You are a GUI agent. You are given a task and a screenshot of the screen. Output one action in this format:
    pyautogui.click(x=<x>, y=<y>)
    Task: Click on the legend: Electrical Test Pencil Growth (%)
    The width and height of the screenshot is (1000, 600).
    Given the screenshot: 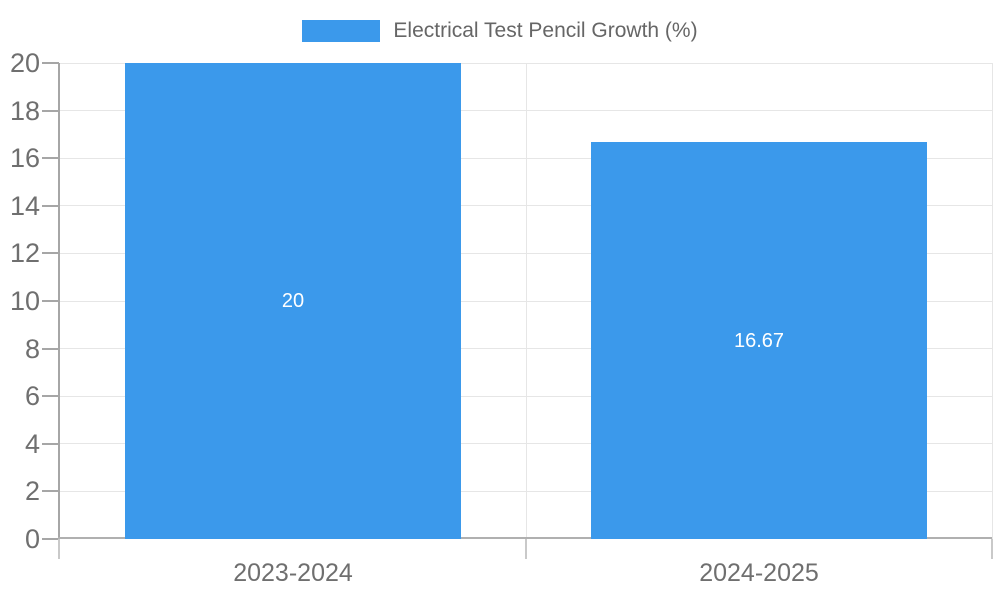 What is the action you would take?
    pyautogui.click(x=500, y=31)
    